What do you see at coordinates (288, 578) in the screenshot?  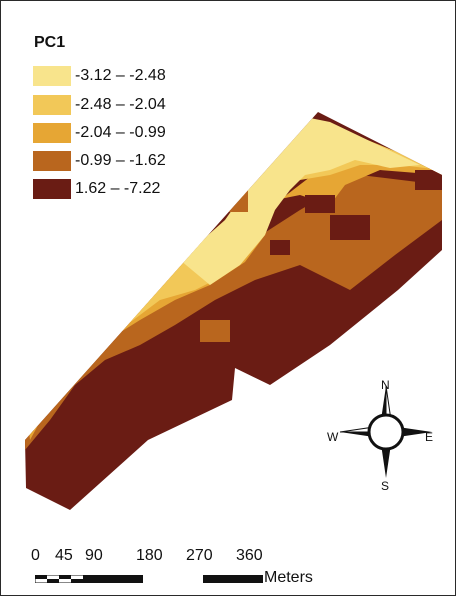 I see `scale-unit-label: Meters` at bounding box center [288, 578].